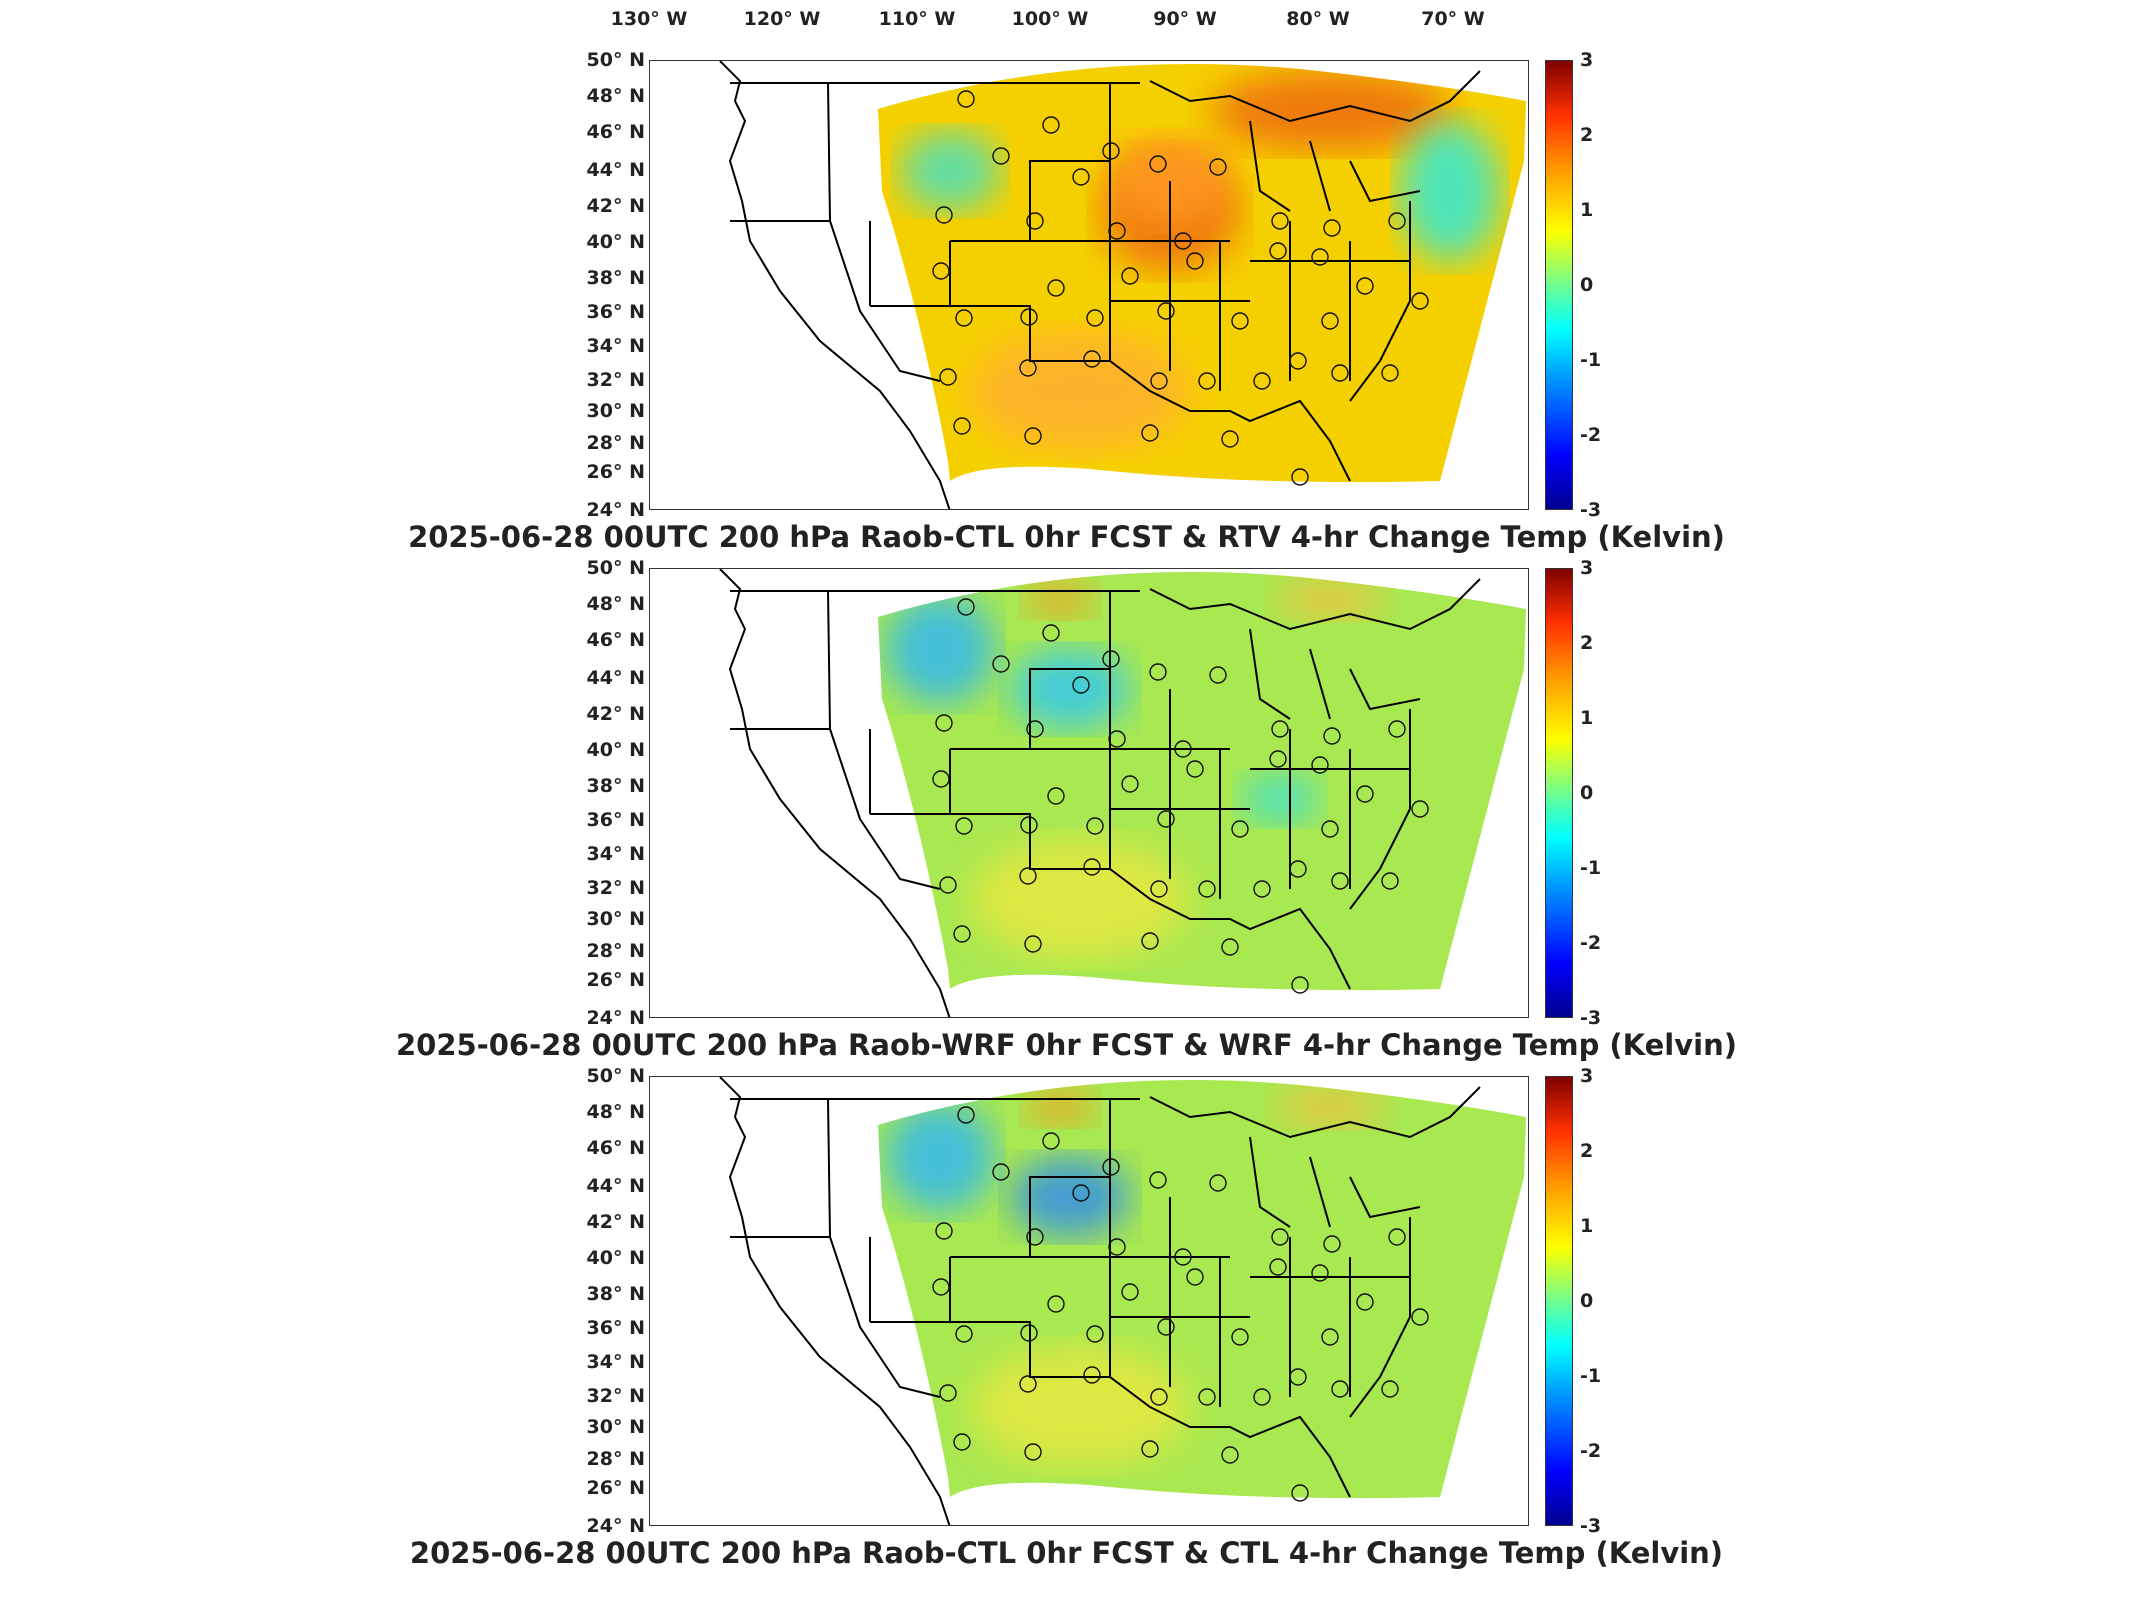 Image resolution: width=2133 pixels, height=1600 pixels. What do you see at coordinates (615, 1427) in the screenshot?
I see `lat-label: 30° N` at bounding box center [615, 1427].